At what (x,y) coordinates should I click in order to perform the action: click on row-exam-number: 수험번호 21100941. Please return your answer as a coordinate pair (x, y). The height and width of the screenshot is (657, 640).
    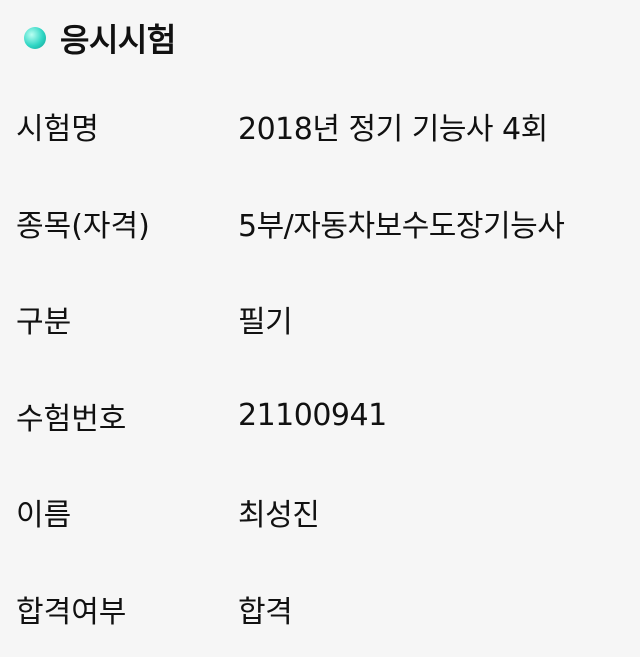
    Looking at the image, I should click on (320, 416).